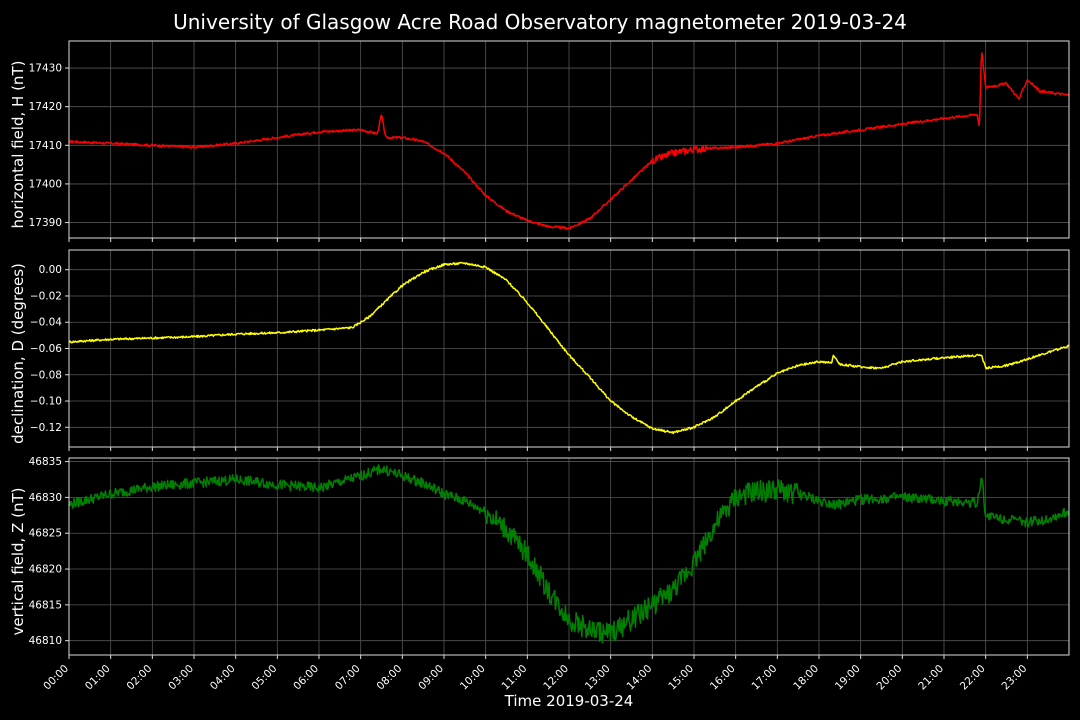  What do you see at coordinates (18, 561) in the screenshot?
I see `y-axis-label-Z: vertical field, Z (nT)` at bounding box center [18, 561].